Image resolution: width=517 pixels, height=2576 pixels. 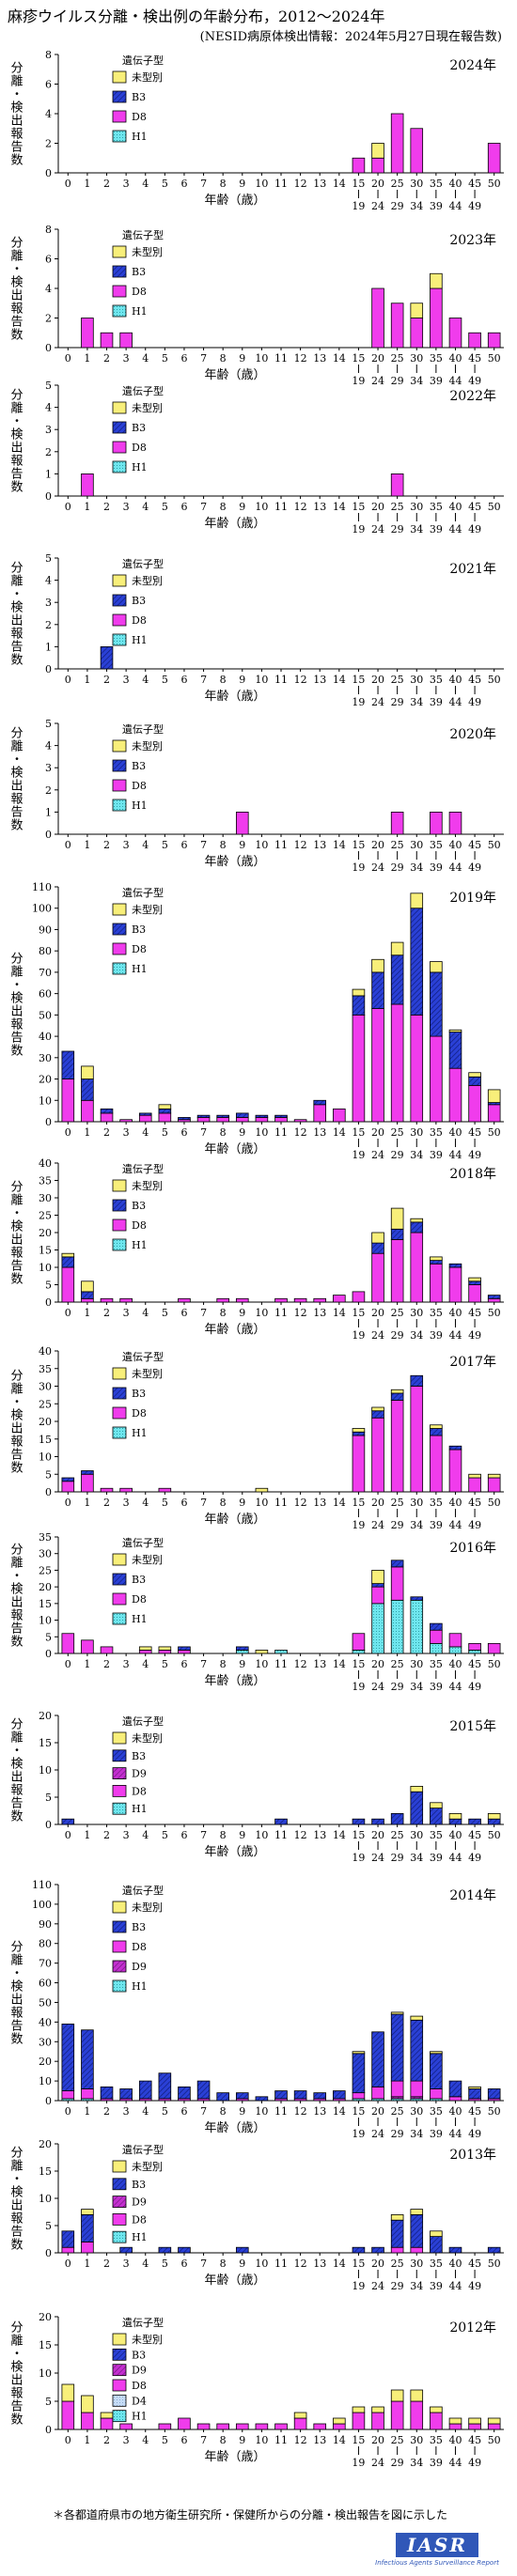 I want to click on x-tick-label: 15, so click(x=358, y=2112).